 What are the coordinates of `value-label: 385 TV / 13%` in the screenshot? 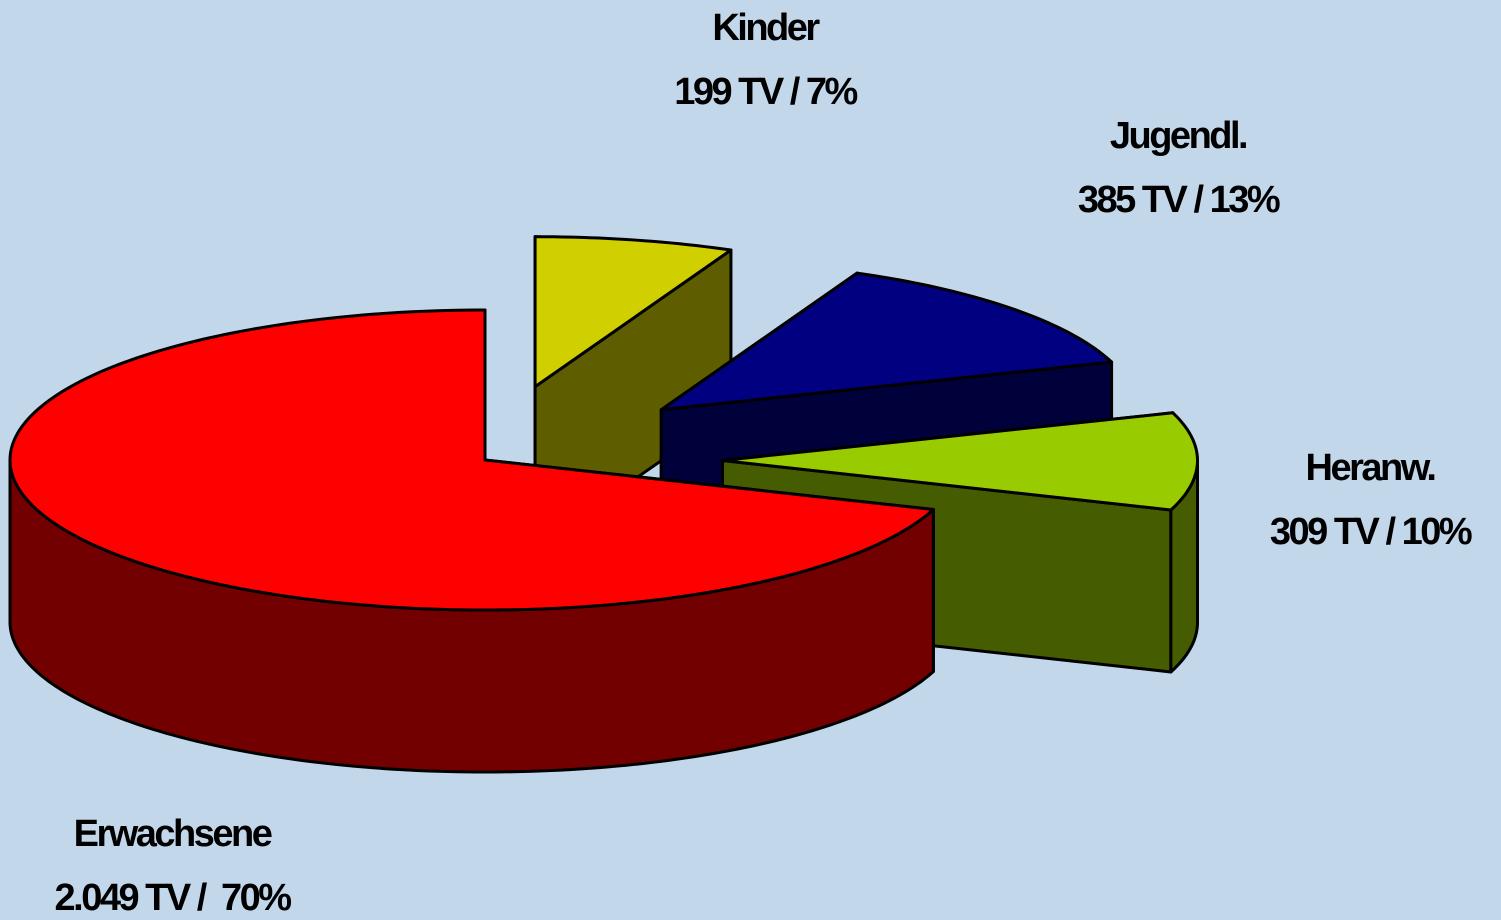 It's located at (1179, 200).